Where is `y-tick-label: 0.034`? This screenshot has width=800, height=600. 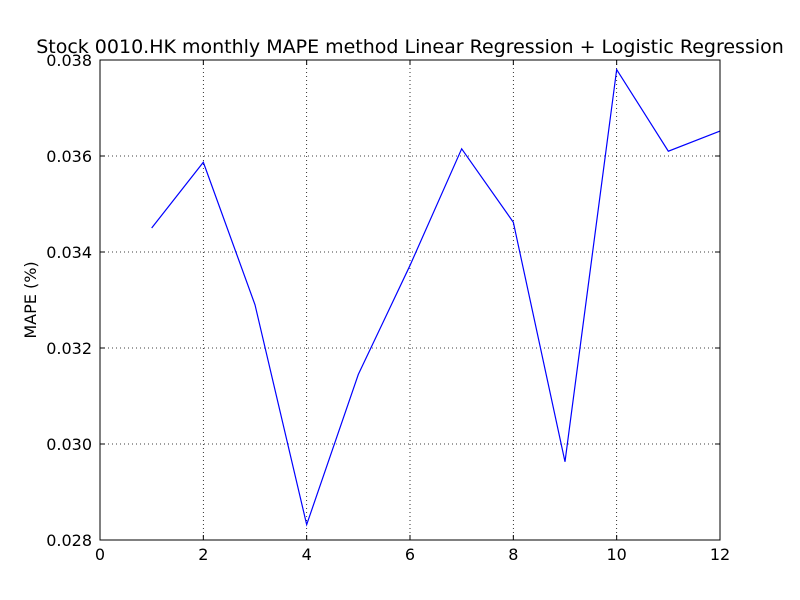
y-tick-label: 0.034 is located at coordinates (69, 252).